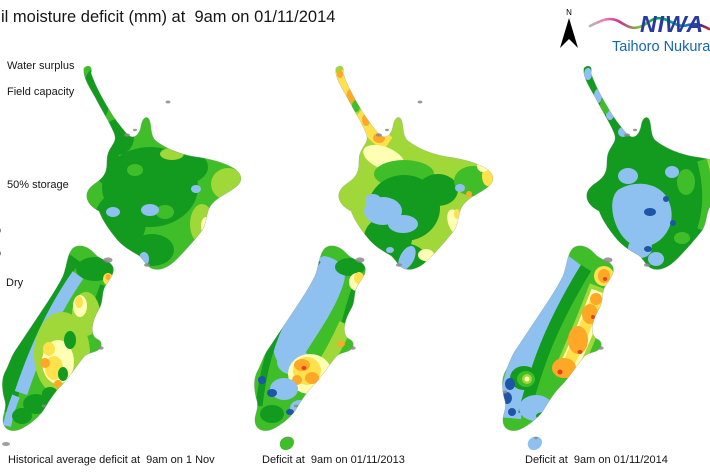 This screenshot has height=473, width=710. What do you see at coordinates (41, 92) in the screenshot?
I see `legend-label-field-capacity: Field capacity` at bounding box center [41, 92].